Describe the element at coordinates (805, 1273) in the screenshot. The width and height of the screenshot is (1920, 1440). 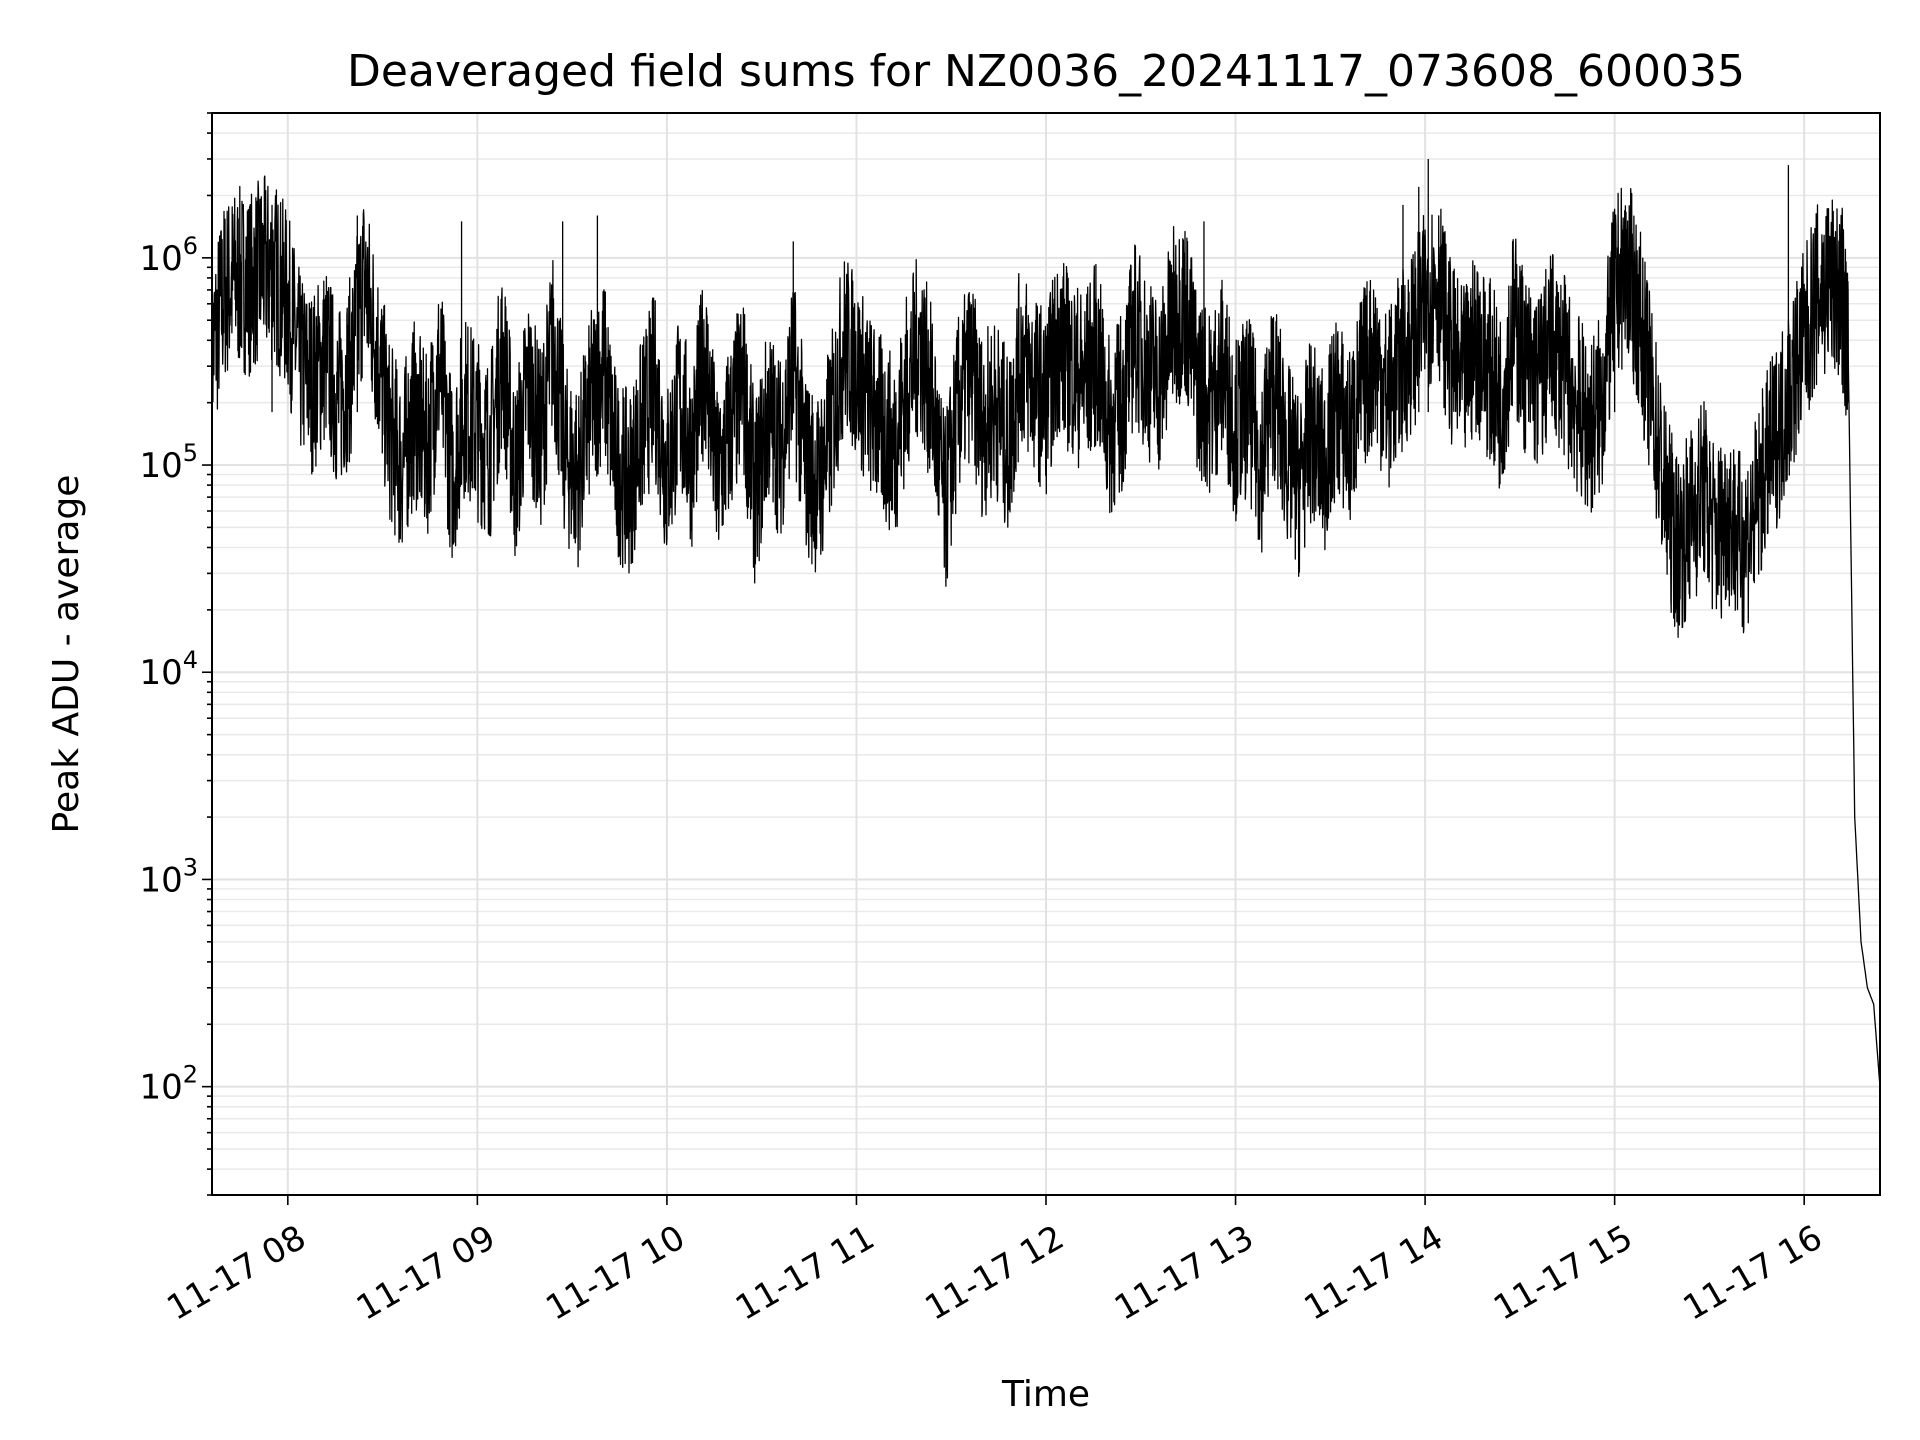
I see `x-tick-label: 11-17 11` at that location.